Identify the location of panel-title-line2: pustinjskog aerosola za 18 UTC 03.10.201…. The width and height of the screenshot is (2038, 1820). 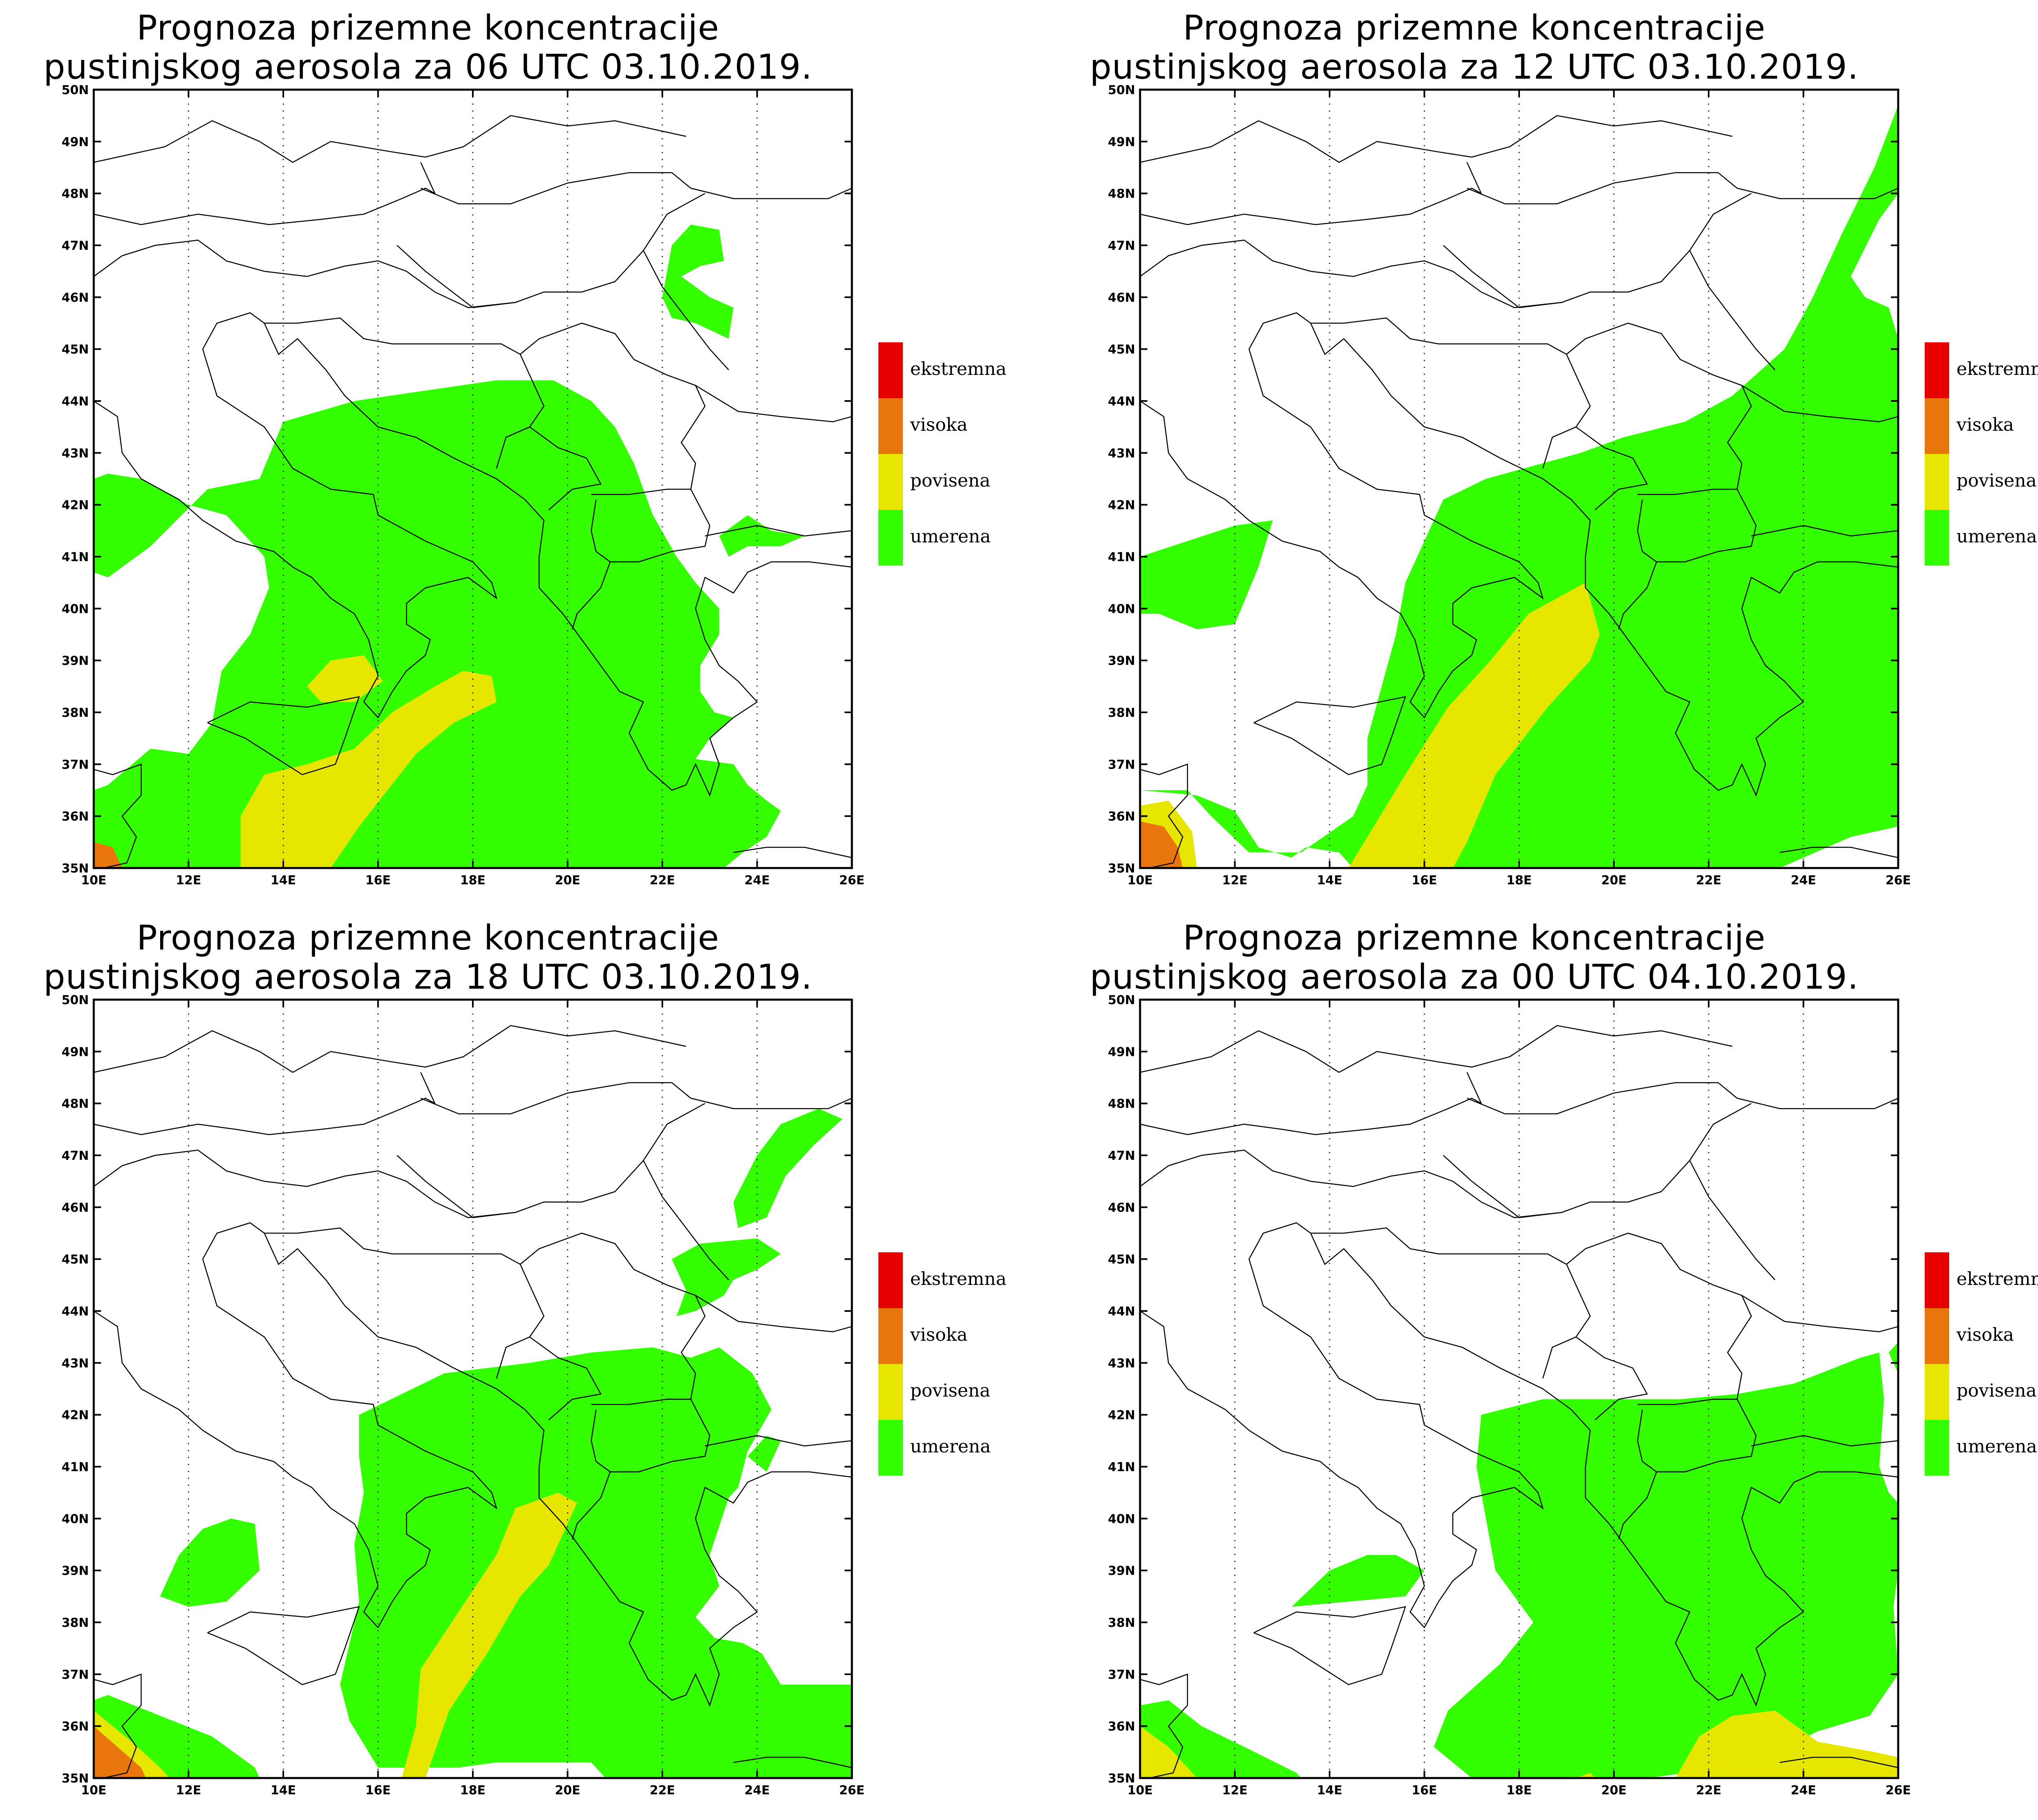
(428, 977).